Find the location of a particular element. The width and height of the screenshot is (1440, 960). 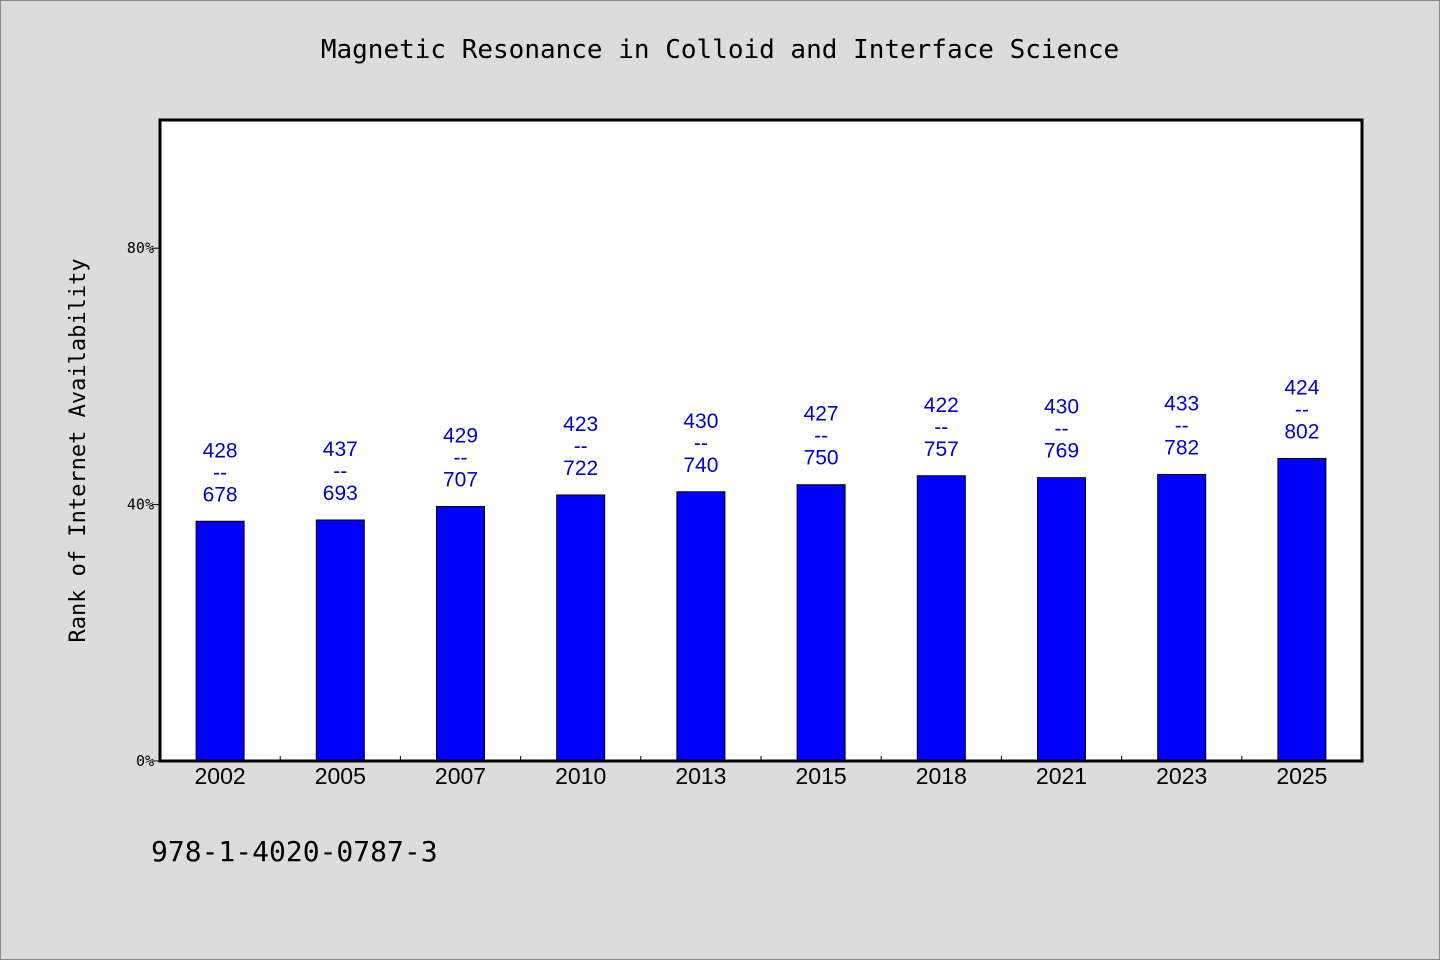

x-tick-label: 2007 is located at coordinates (460, 776).